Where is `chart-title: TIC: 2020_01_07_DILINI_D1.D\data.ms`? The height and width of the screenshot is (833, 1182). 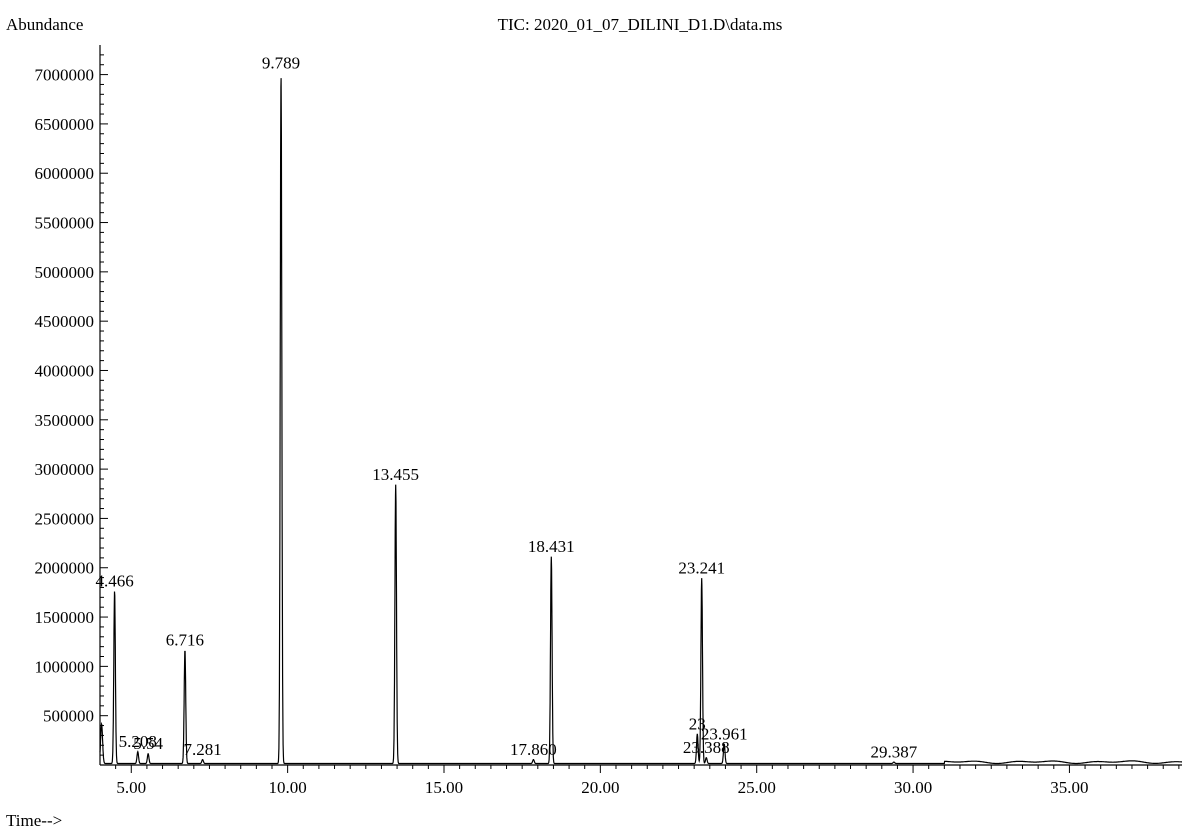 chart-title: TIC: 2020_01_07_DILINI_D1.D\data.ms is located at coordinates (640, 24).